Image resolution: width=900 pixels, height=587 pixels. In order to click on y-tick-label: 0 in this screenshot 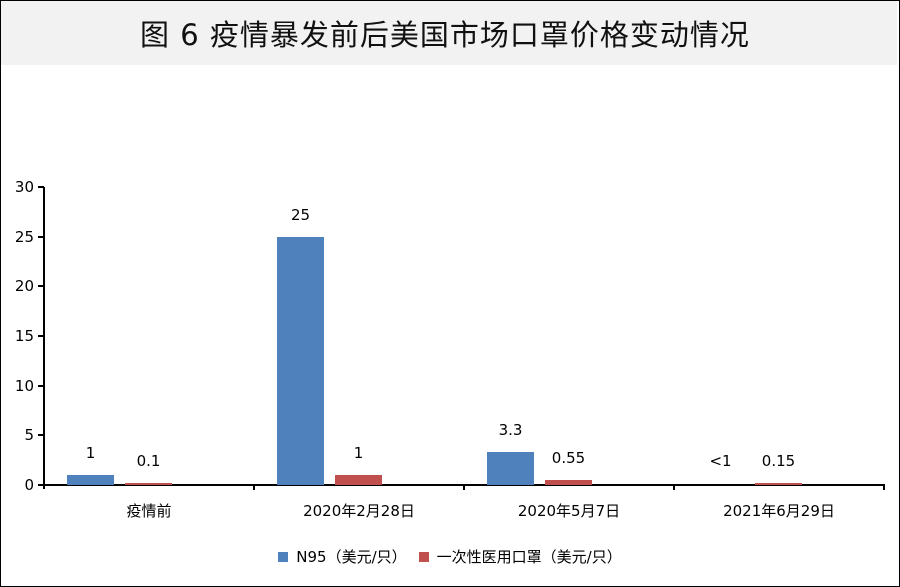, I will do `click(29, 485)`.